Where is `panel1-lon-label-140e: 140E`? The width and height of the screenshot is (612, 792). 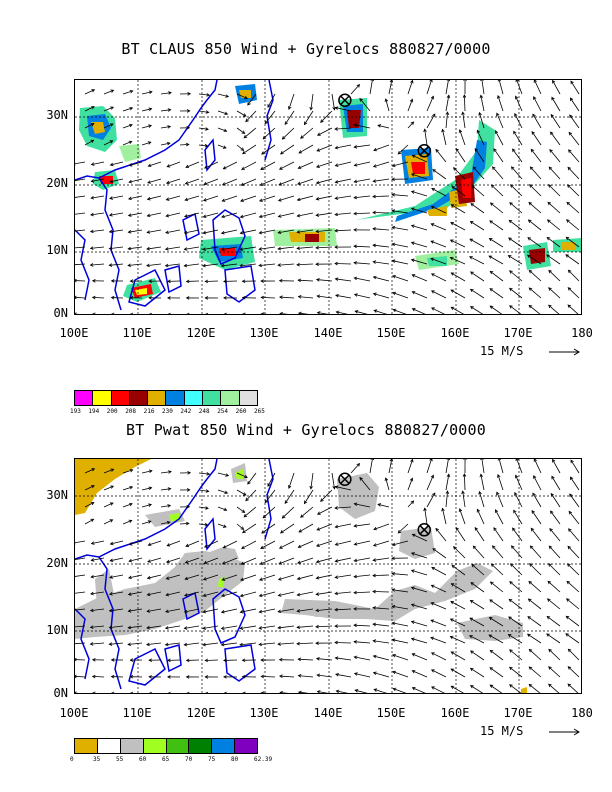
panel1-lon-label-140e: 140E is located at coordinates (328, 333).